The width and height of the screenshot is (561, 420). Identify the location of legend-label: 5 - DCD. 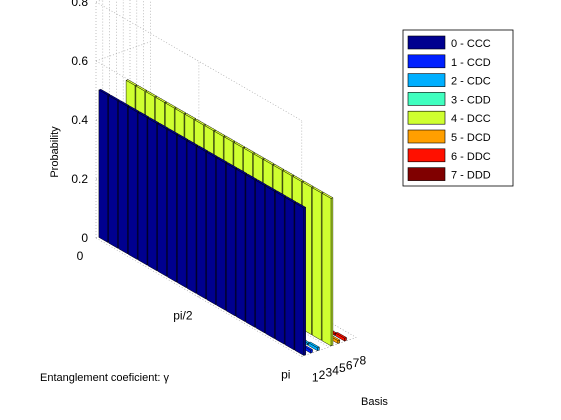
(471, 138).